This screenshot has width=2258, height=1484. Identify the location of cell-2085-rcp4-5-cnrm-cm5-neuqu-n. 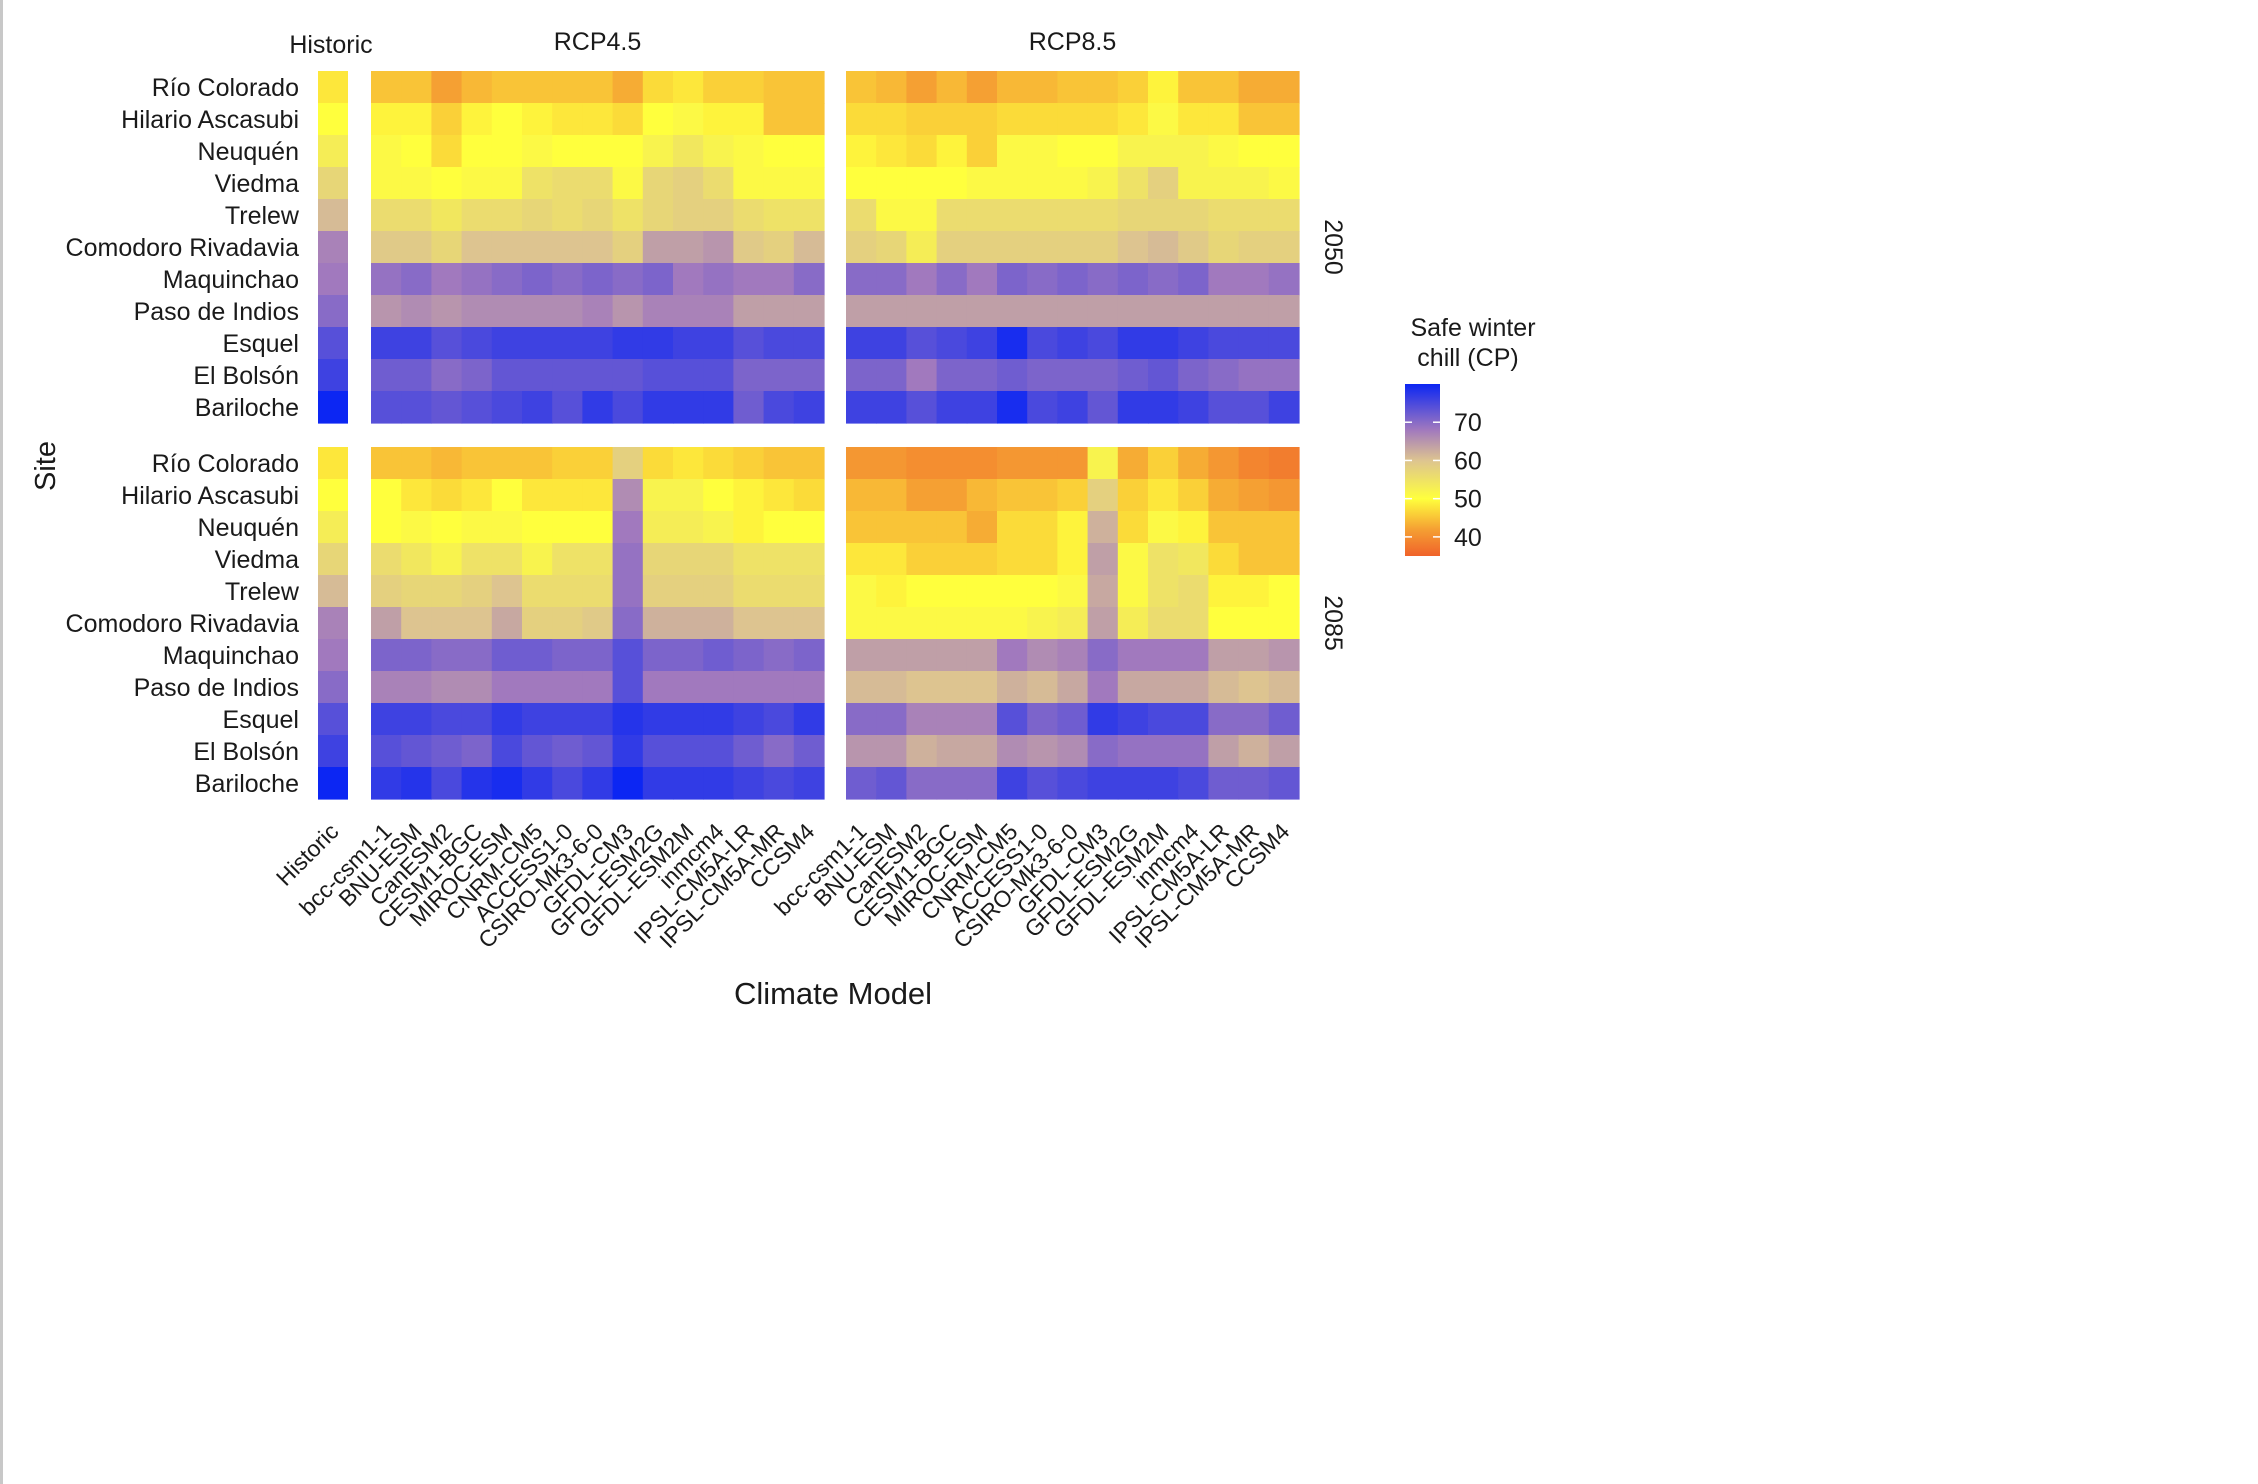
(537, 527).